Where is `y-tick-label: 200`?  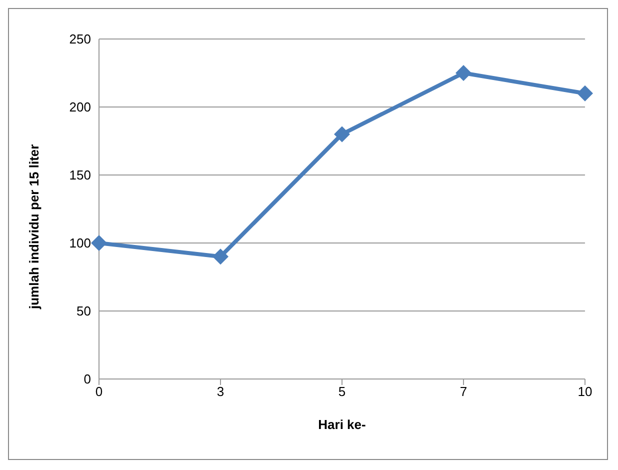 y-tick-label: 200 is located at coordinates (80, 107).